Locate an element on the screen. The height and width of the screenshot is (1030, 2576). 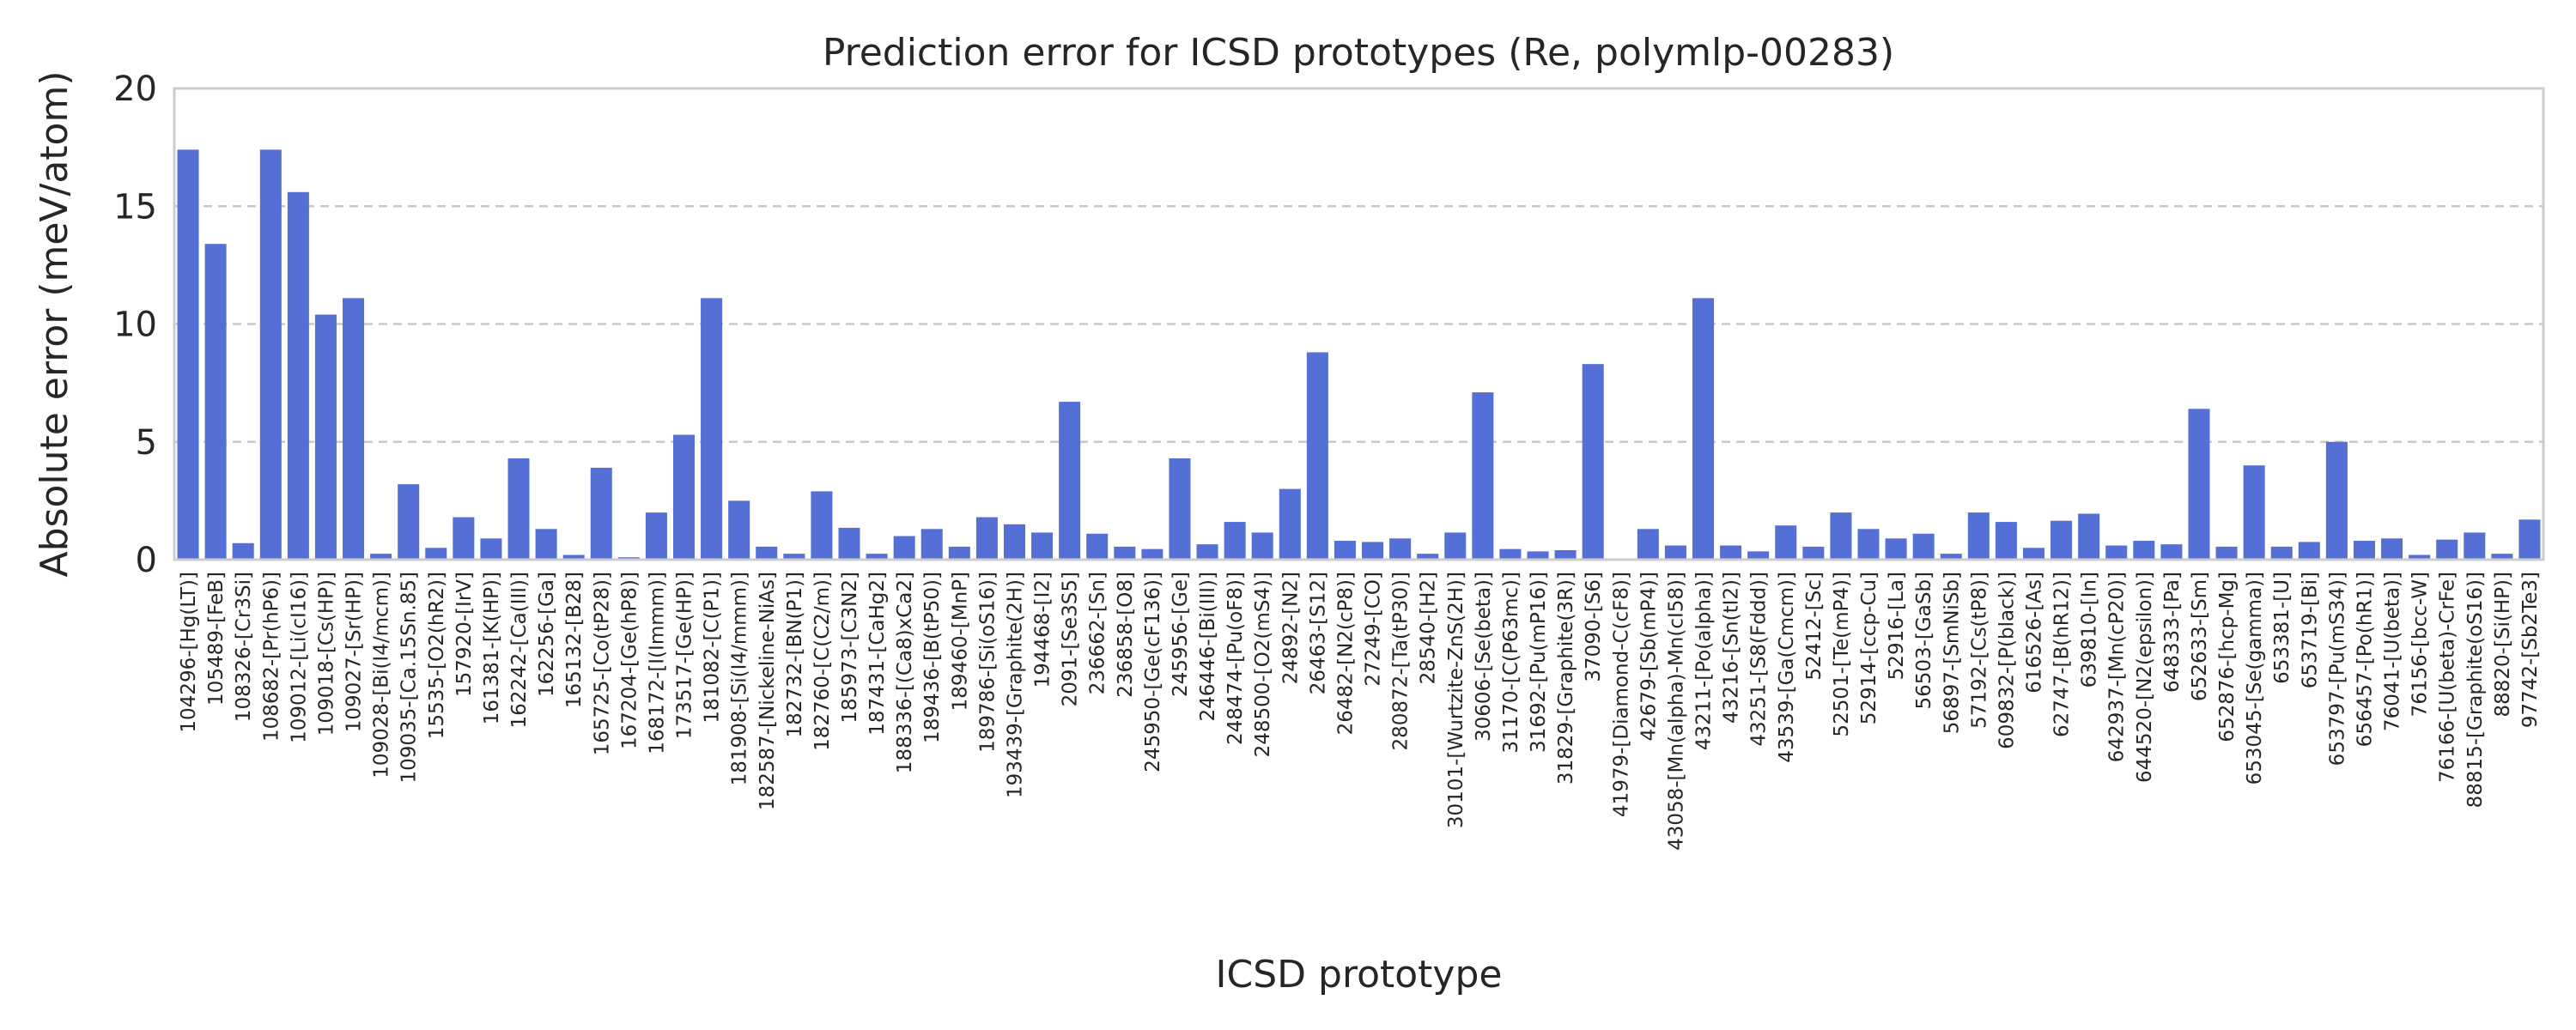
x-tick-label: 653045-[Se(gamma)] is located at coordinates (2255, 678).